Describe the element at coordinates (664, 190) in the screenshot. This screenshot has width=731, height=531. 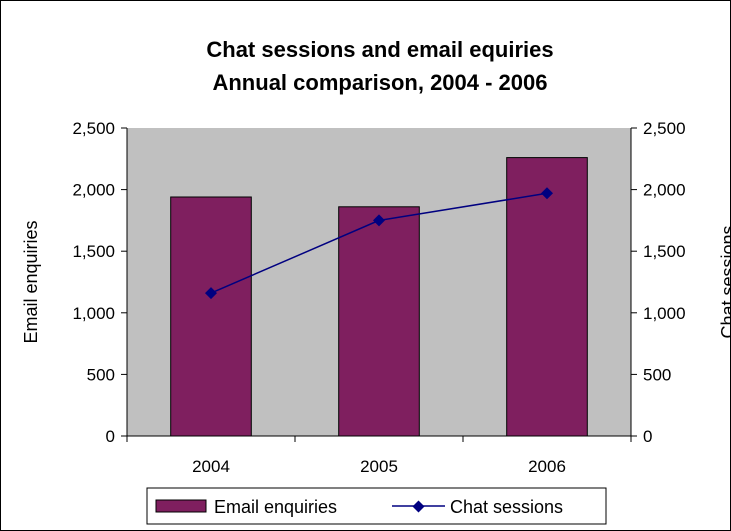
I see `right-tick-label: 2,000` at that location.